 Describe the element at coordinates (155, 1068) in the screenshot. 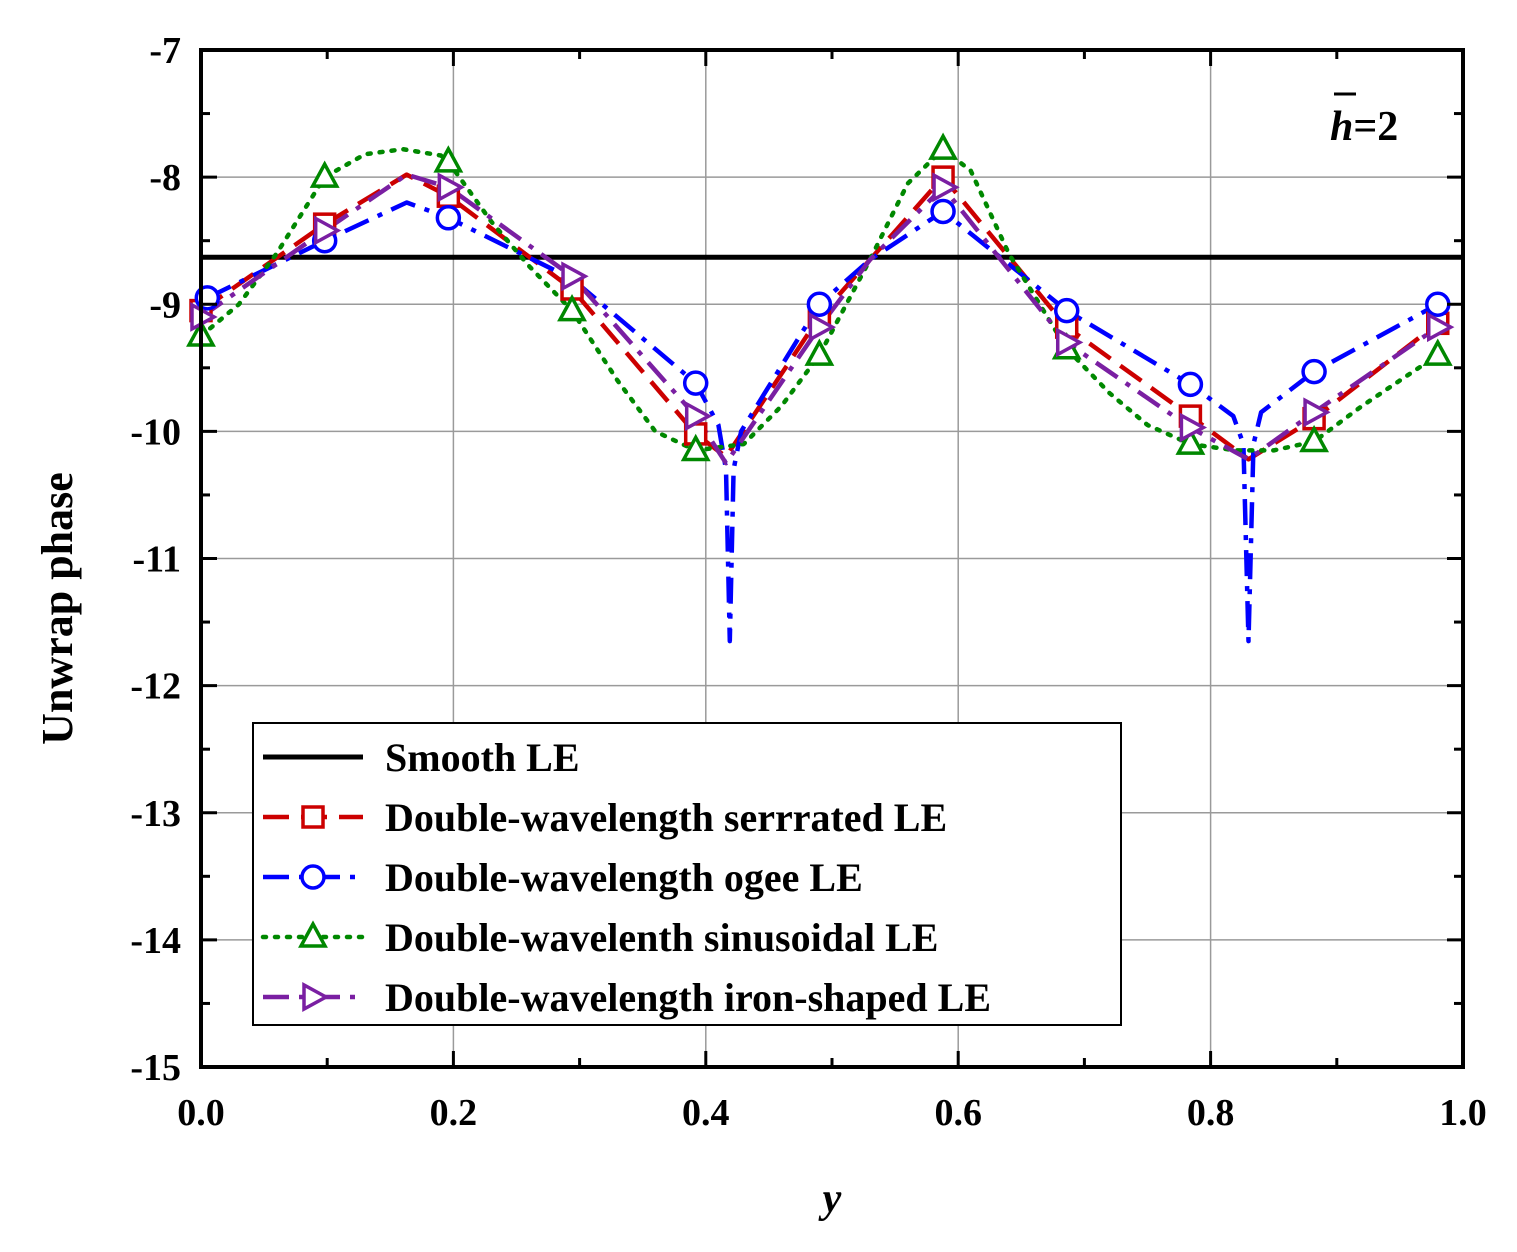

I see `y-tick-label: -15` at that location.